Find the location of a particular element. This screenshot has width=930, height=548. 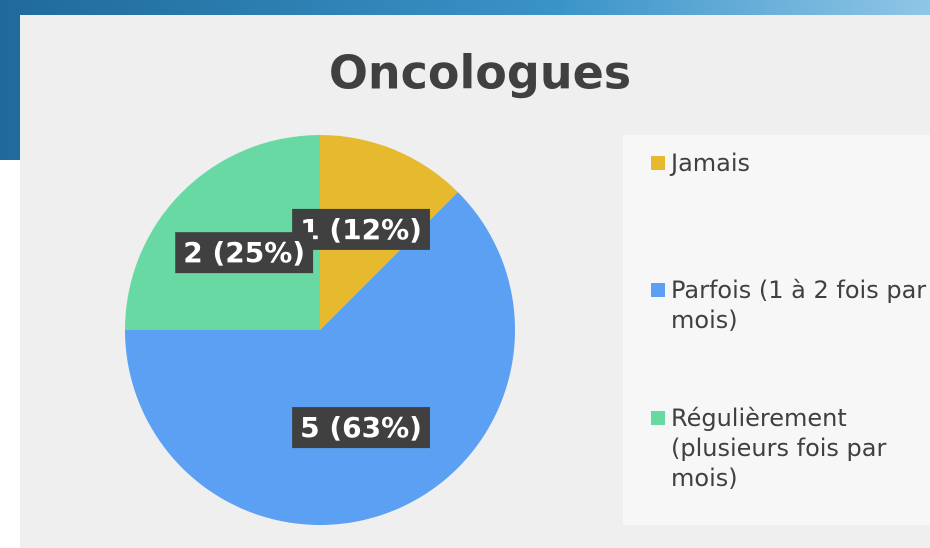

legend-label: Jamais is located at coordinates (711, 163).